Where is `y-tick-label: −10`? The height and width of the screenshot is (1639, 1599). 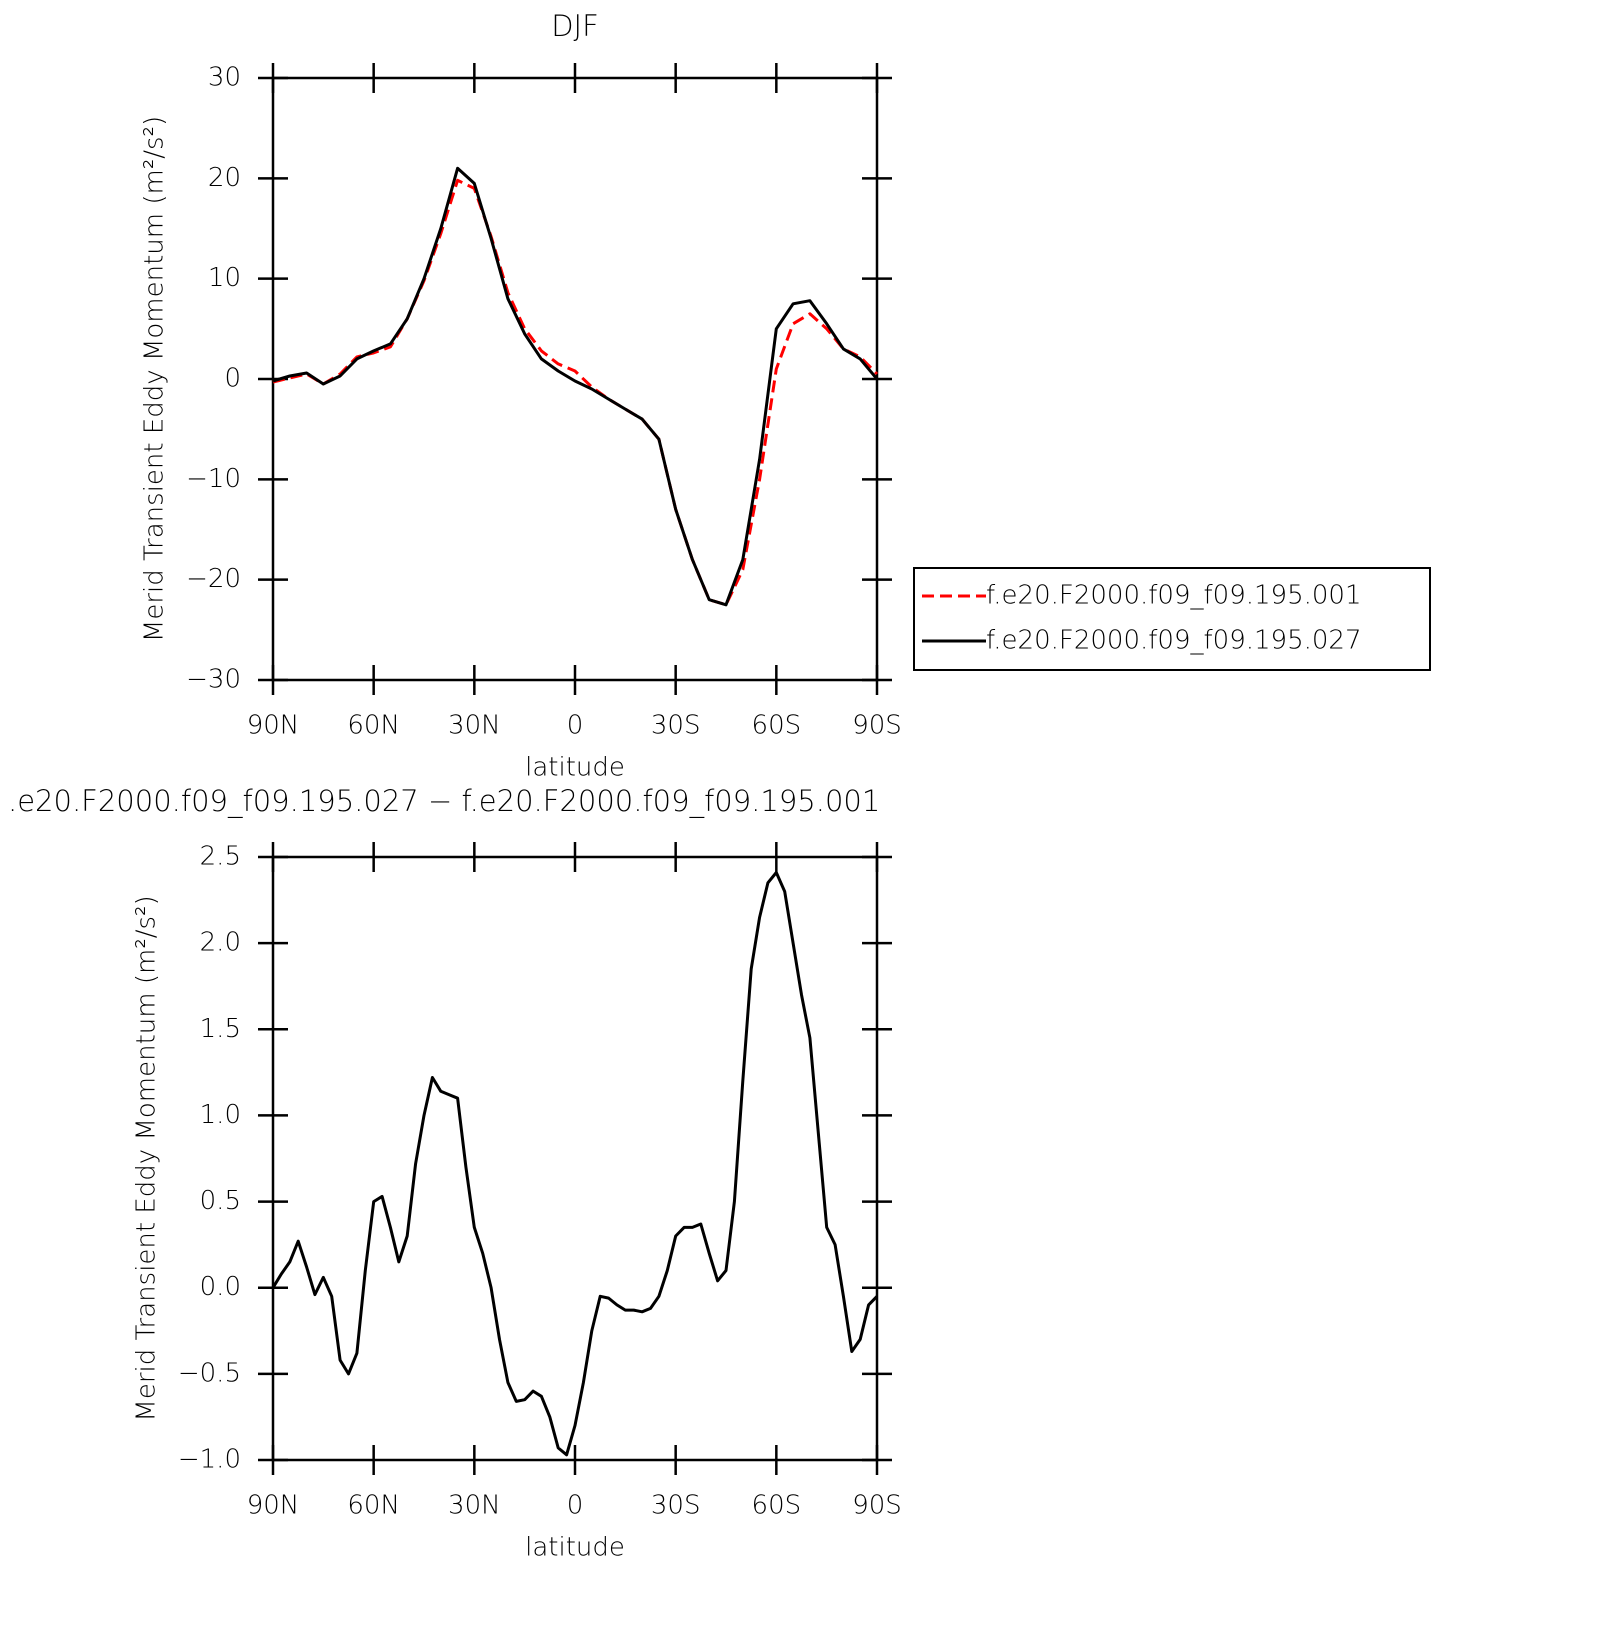 y-tick-label: −10 is located at coordinates (213, 479).